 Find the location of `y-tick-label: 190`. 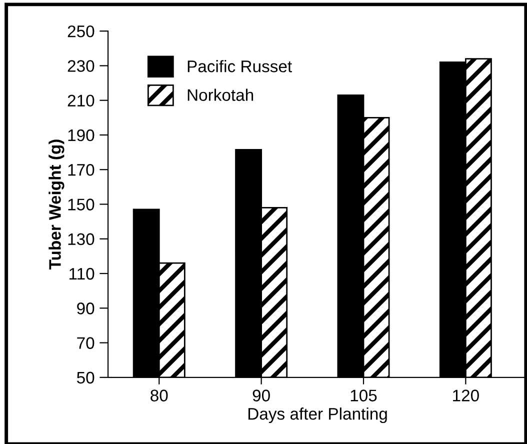

y-tick-label: 190 is located at coordinates (81, 135).